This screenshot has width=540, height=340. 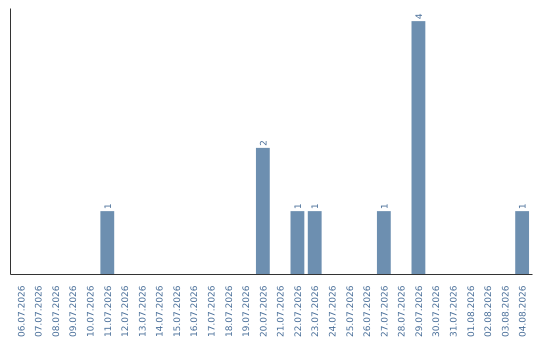 What do you see at coordinates (333, 311) in the screenshot?
I see `x-tick-label: 24.07.2026` at bounding box center [333, 311].